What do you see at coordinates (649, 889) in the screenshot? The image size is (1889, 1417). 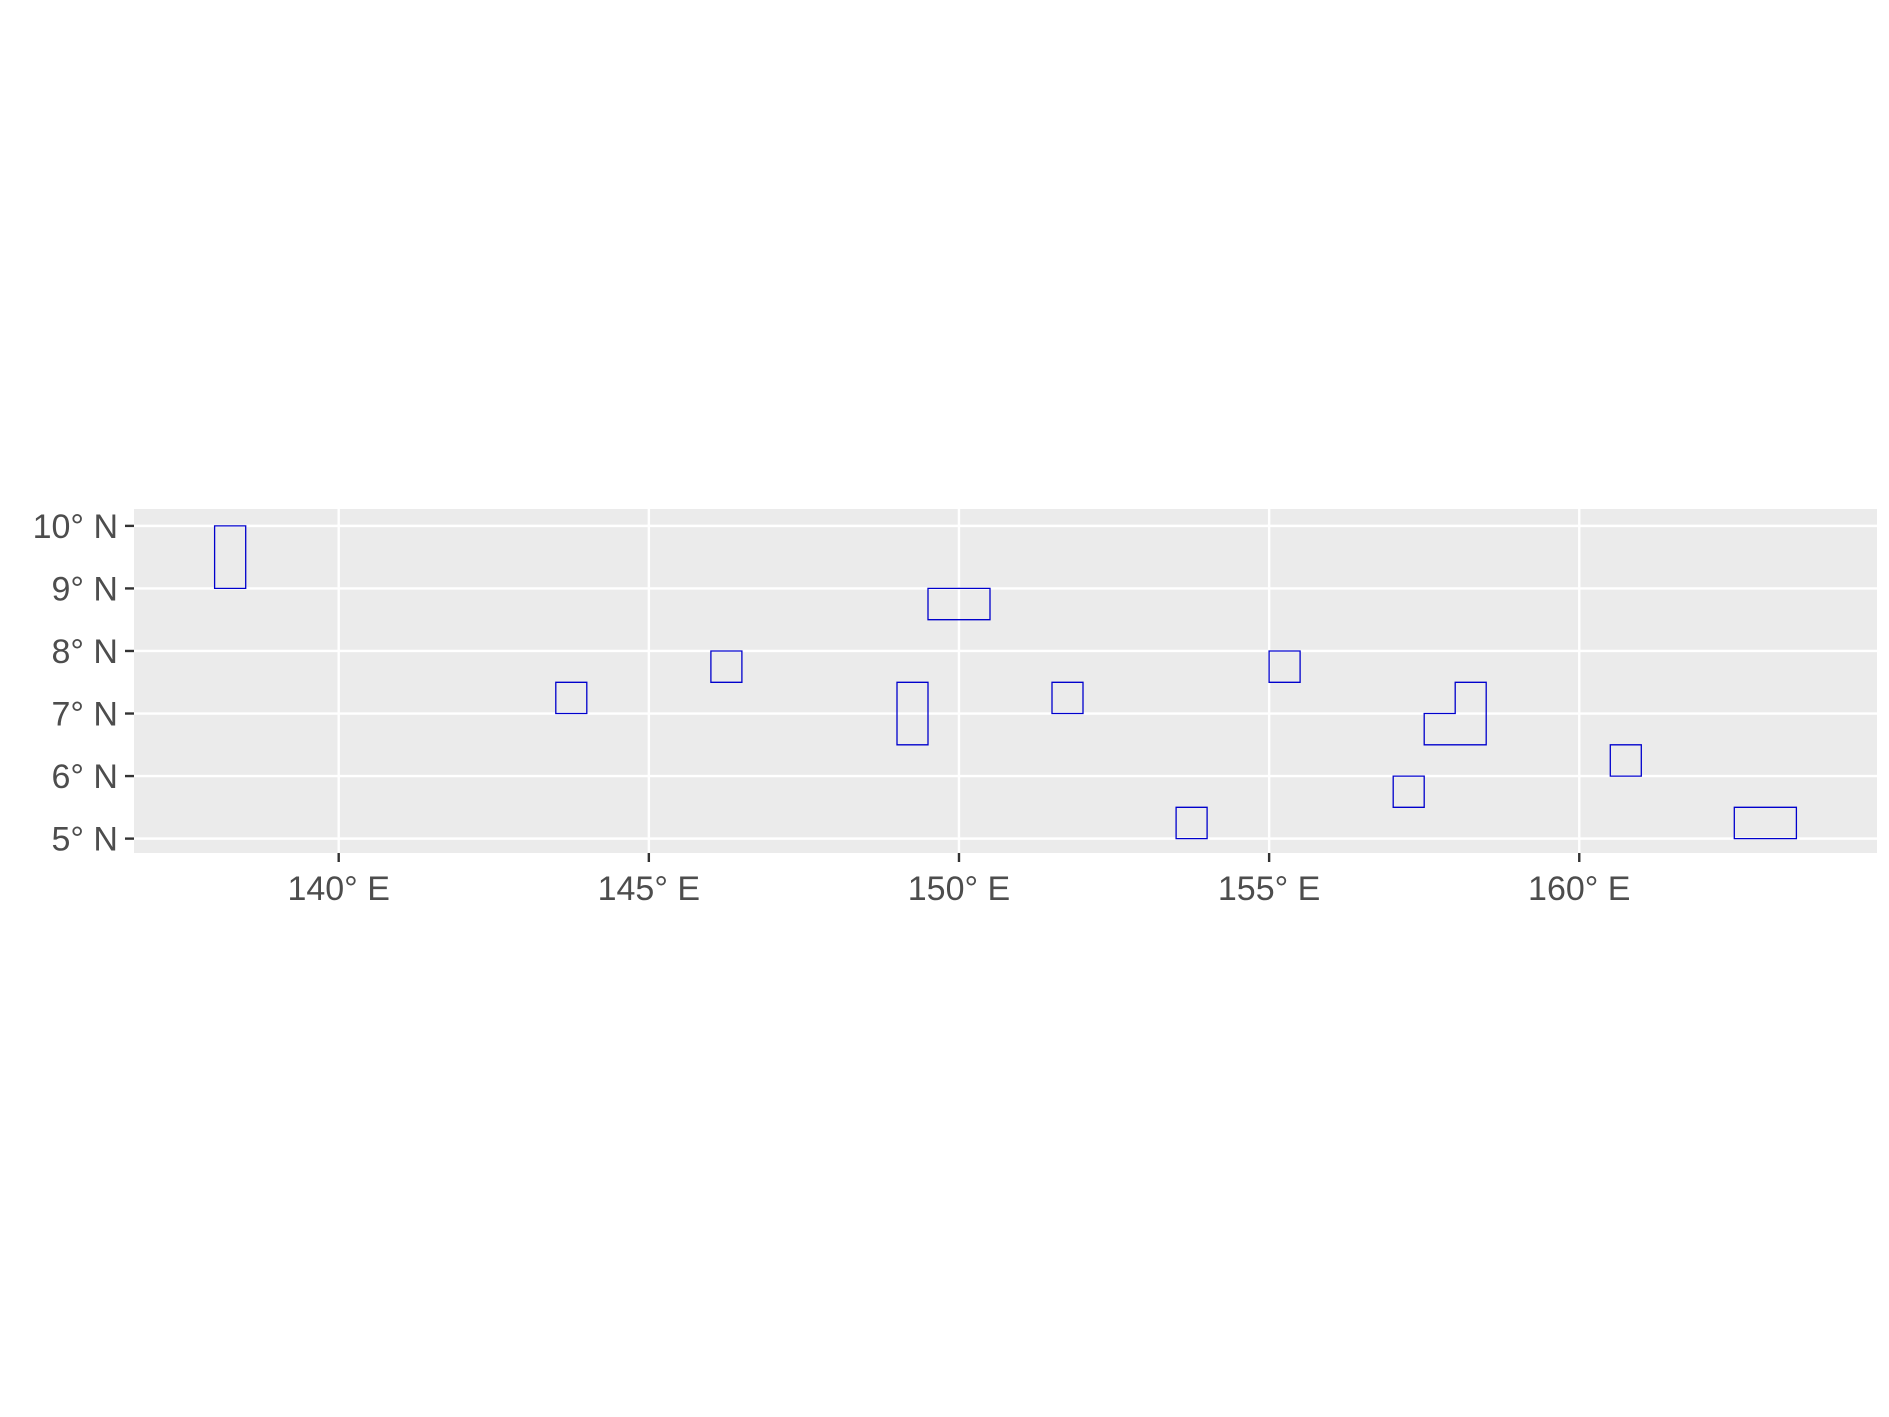 I see `x-tick-label: 145° E` at bounding box center [649, 889].